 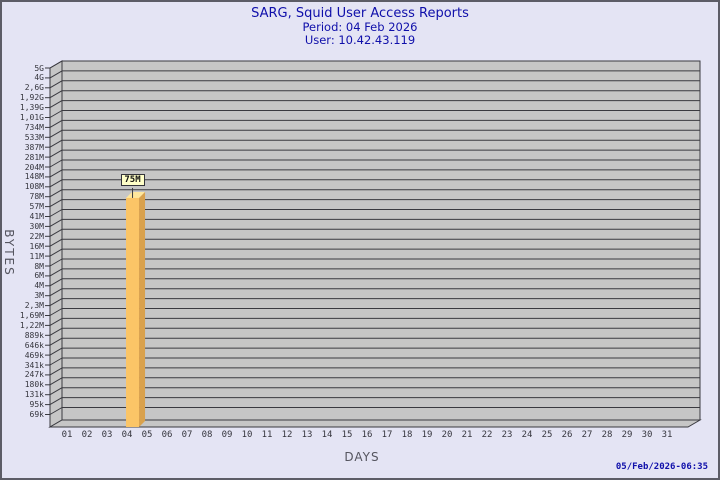 What do you see at coordinates (447, 435) in the screenshot?
I see `x-tick-label: 20` at bounding box center [447, 435].